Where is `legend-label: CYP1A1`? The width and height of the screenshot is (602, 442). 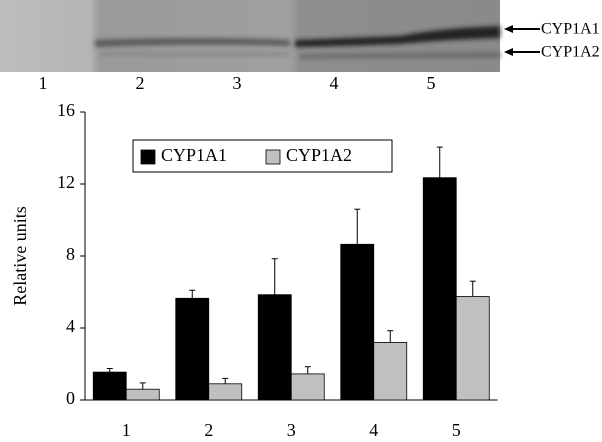 legend-label: CYP1A1 is located at coordinates (194, 155).